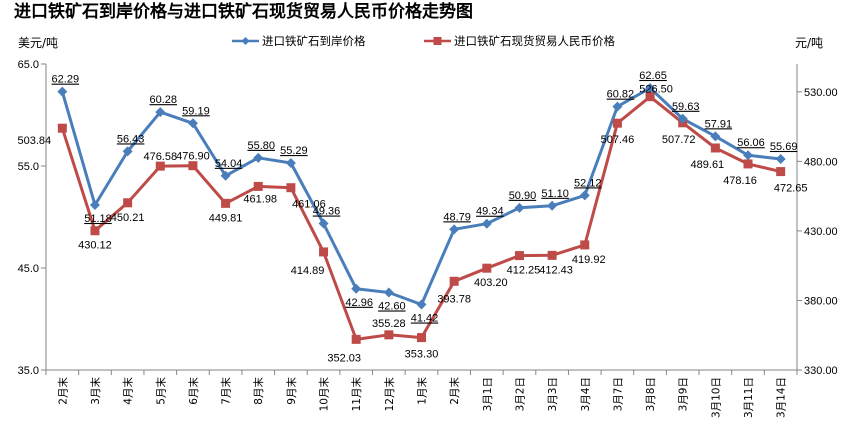 The height and width of the screenshot is (438, 850). Describe the element at coordinates (131, 139) in the screenshot. I see `cif-price-label: 56.43` at that location.